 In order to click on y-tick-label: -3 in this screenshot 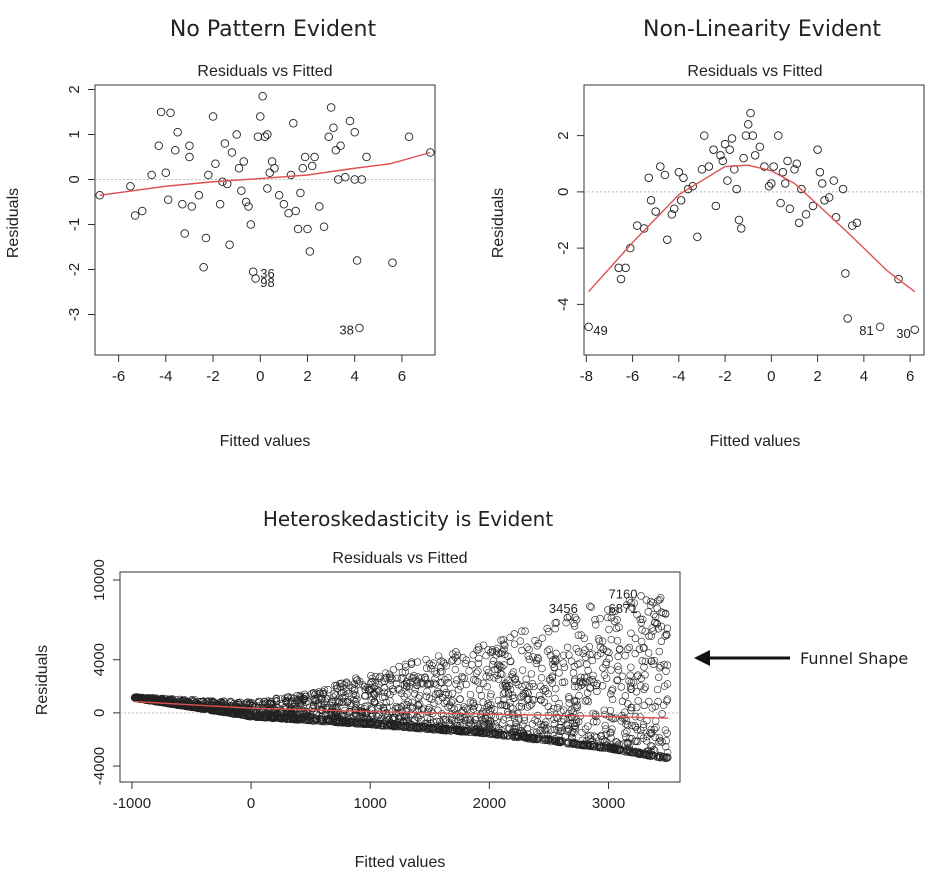, I will do `click(74, 314)`.